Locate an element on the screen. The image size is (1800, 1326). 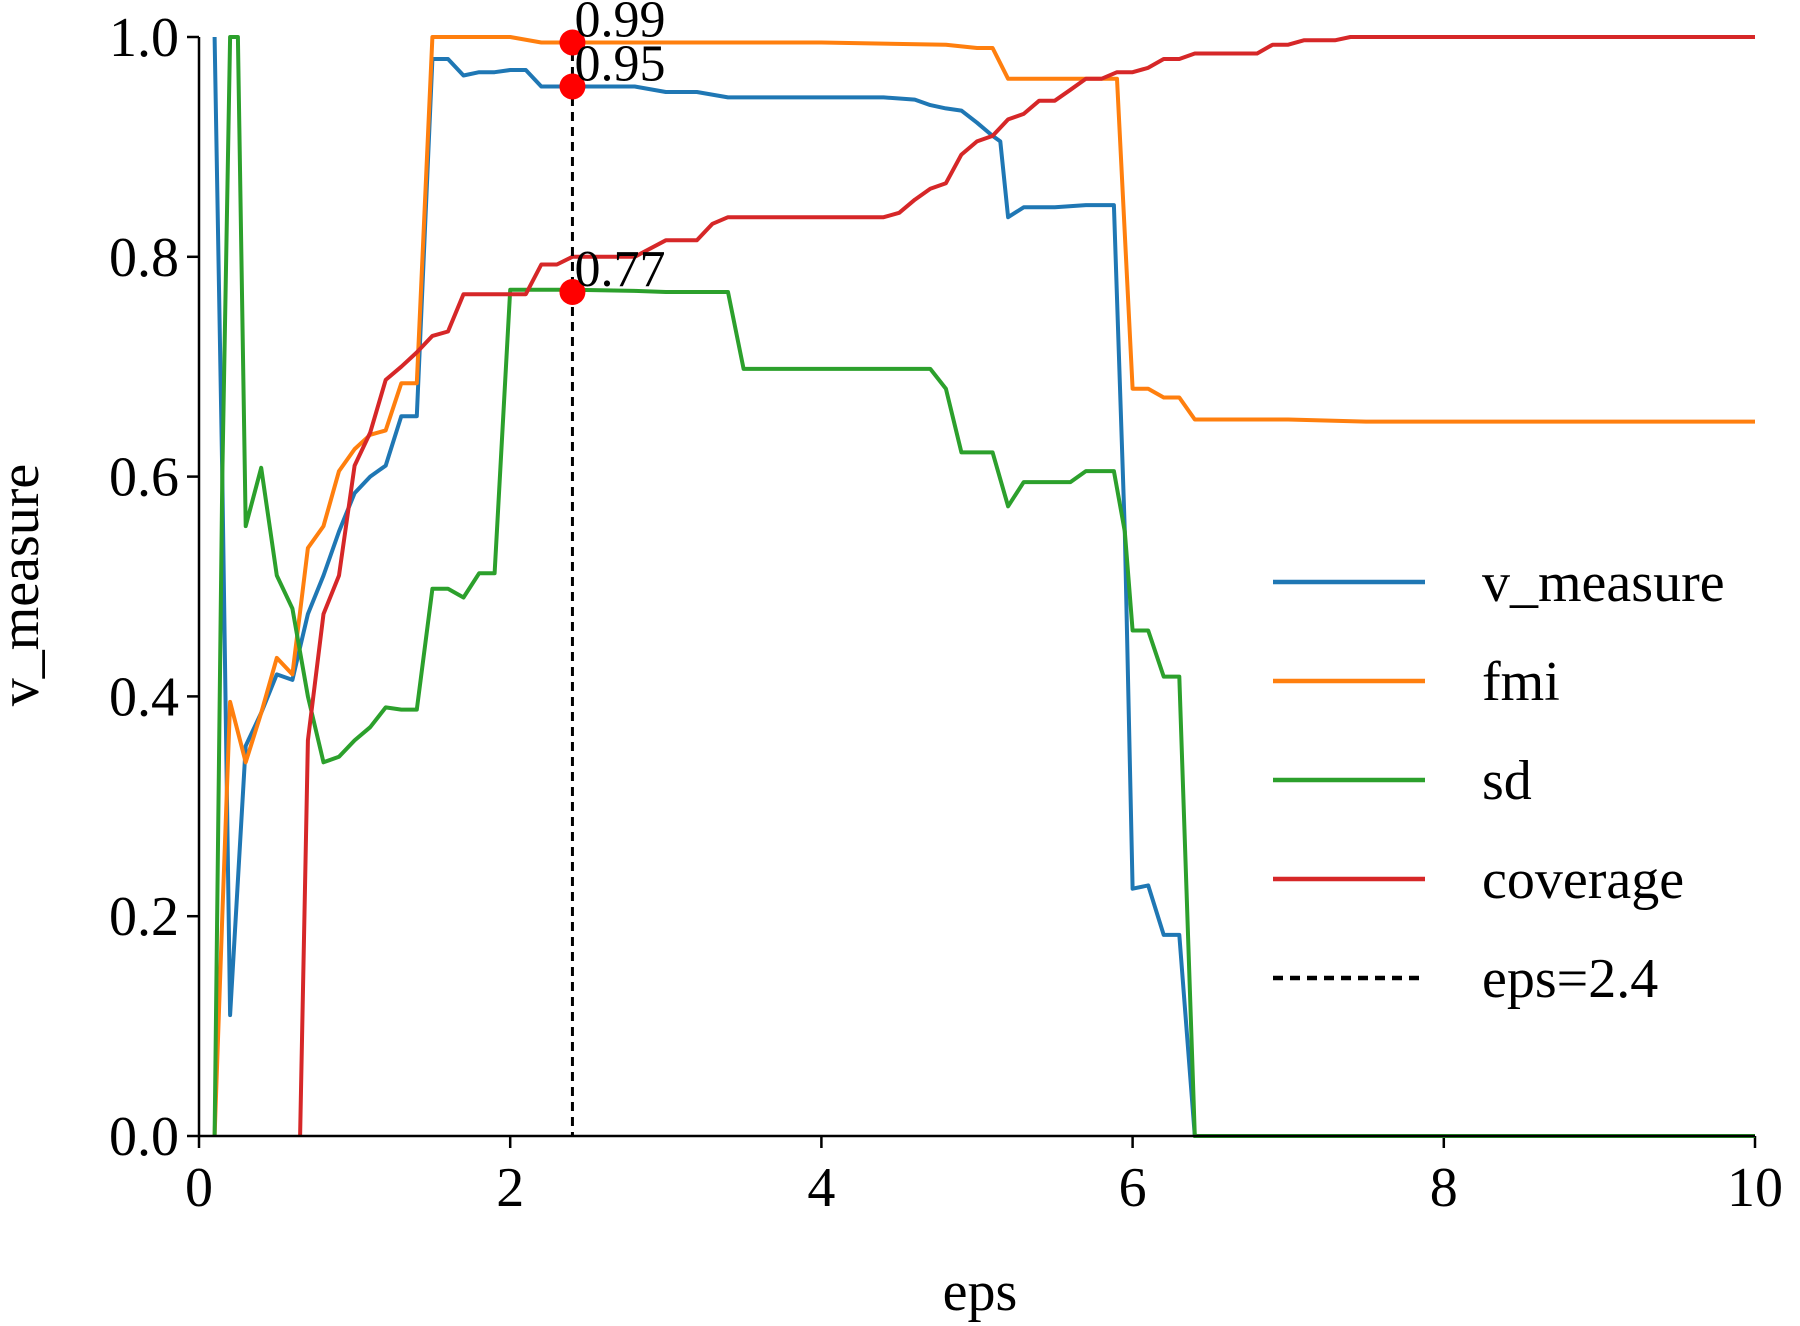
legend-label: sd is located at coordinates (1507, 781).